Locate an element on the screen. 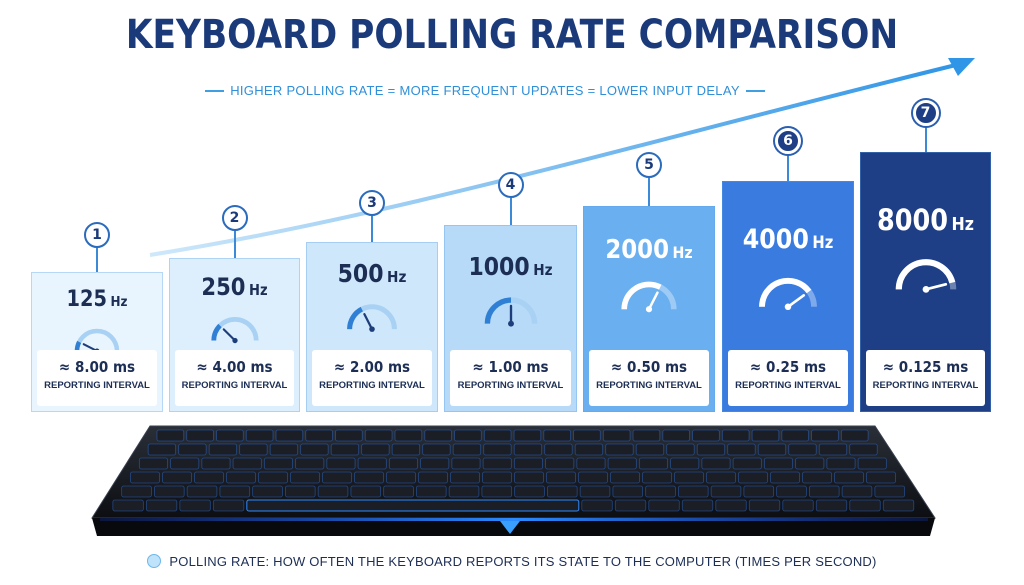 This screenshot has height=585, width=1024. step-badge-3: 3 is located at coordinates (372, 203).